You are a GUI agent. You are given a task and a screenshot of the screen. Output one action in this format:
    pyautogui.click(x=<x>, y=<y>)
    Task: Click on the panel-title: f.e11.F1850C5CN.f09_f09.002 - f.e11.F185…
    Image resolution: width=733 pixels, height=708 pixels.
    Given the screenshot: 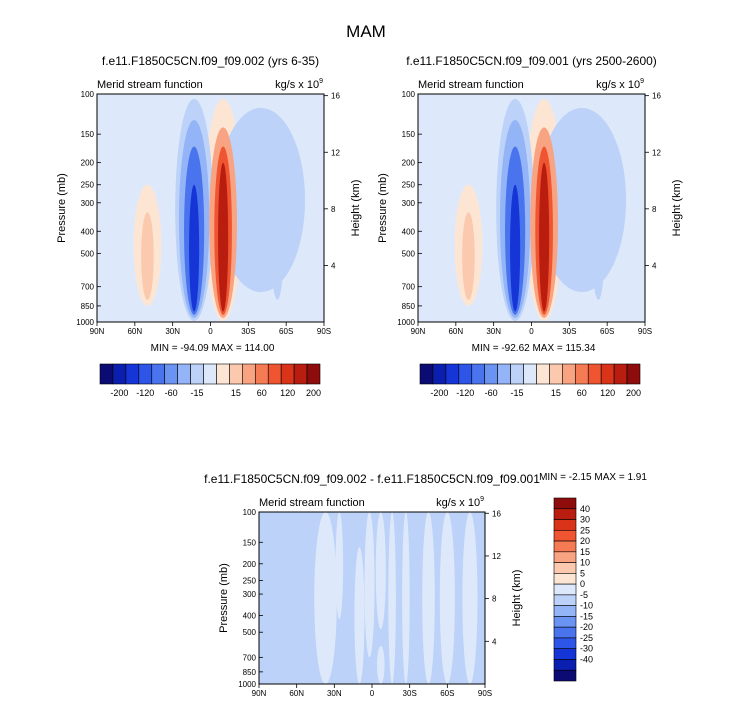 What is the action you would take?
    pyautogui.click(x=372, y=479)
    